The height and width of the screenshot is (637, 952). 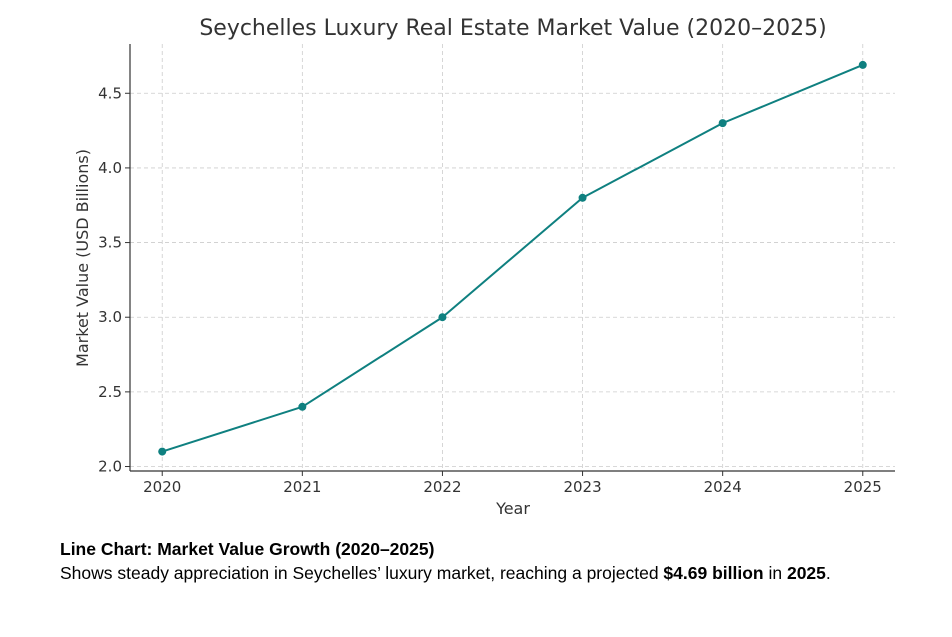 What do you see at coordinates (775, 573) in the screenshot?
I see `caption-text-middle: in` at bounding box center [775, 573].